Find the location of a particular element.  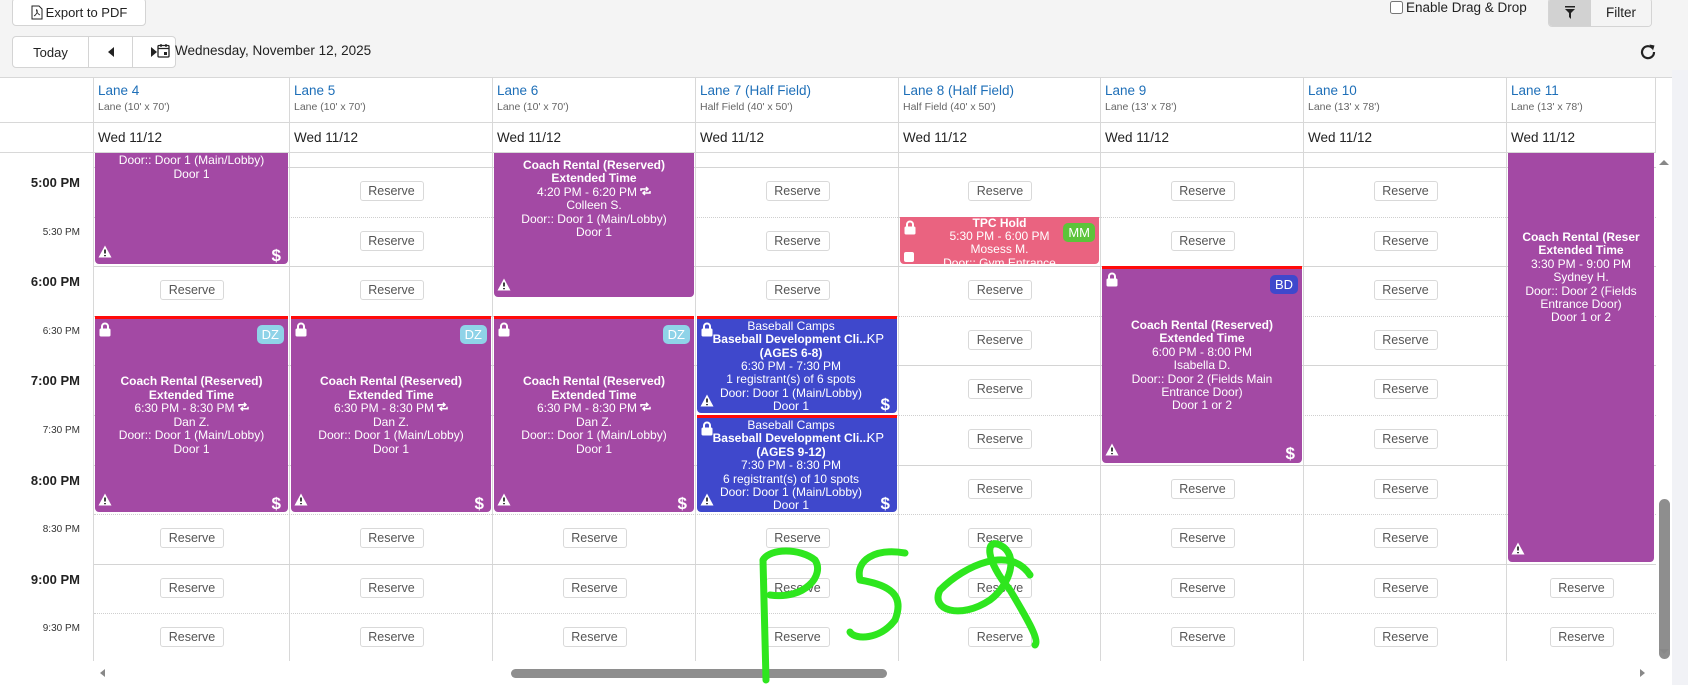

refresh-icon is located at coordinates (1648, 52).